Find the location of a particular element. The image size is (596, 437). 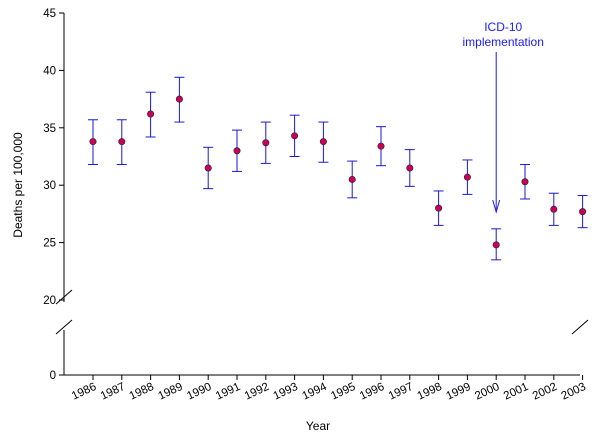

y-tick-label: 45 is located at coordinates (49, 14).